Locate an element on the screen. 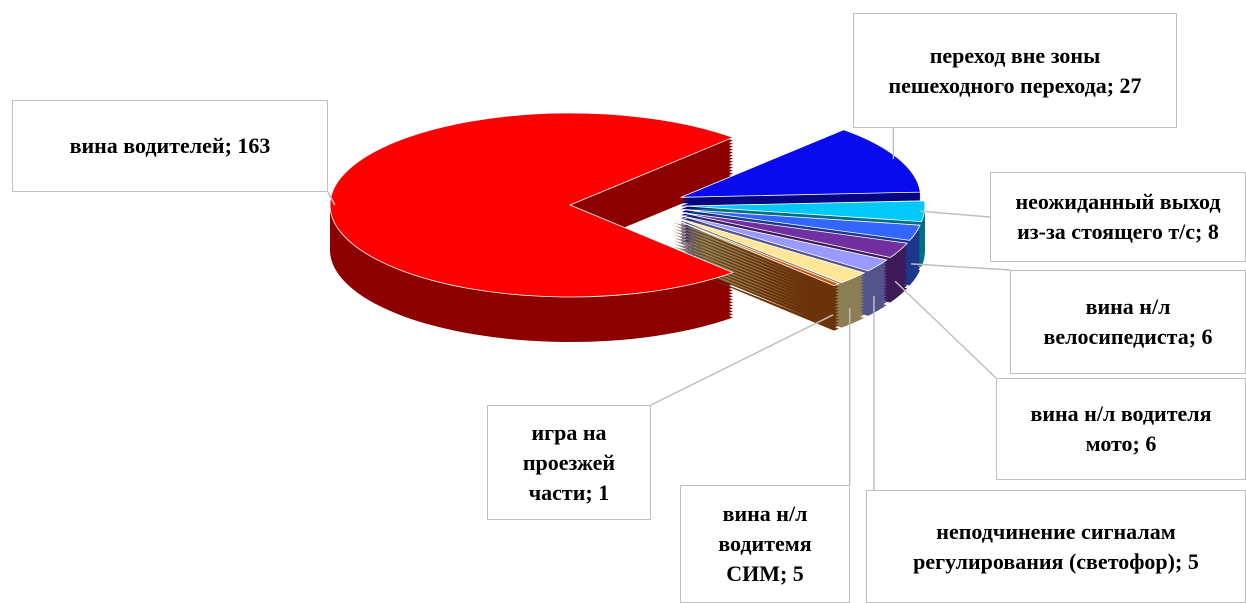 This screenshot has height=603, width=1246. data-label: неожиданный выход из-за стоящего т/с; 8 is located at coordinates (1118, 217).